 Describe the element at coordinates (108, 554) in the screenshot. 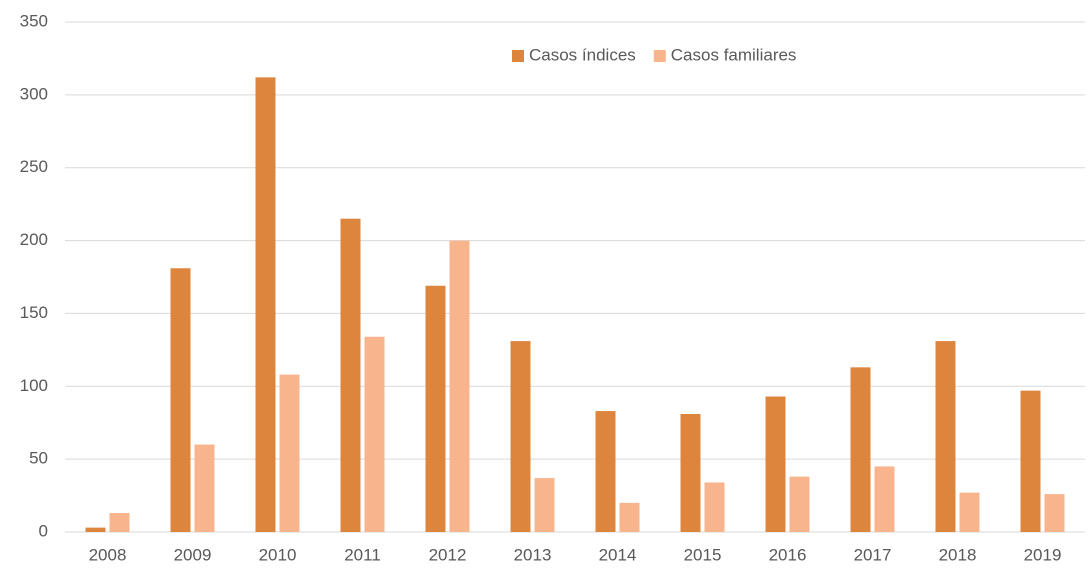

I see `x-tick-label: 2008` at that location.